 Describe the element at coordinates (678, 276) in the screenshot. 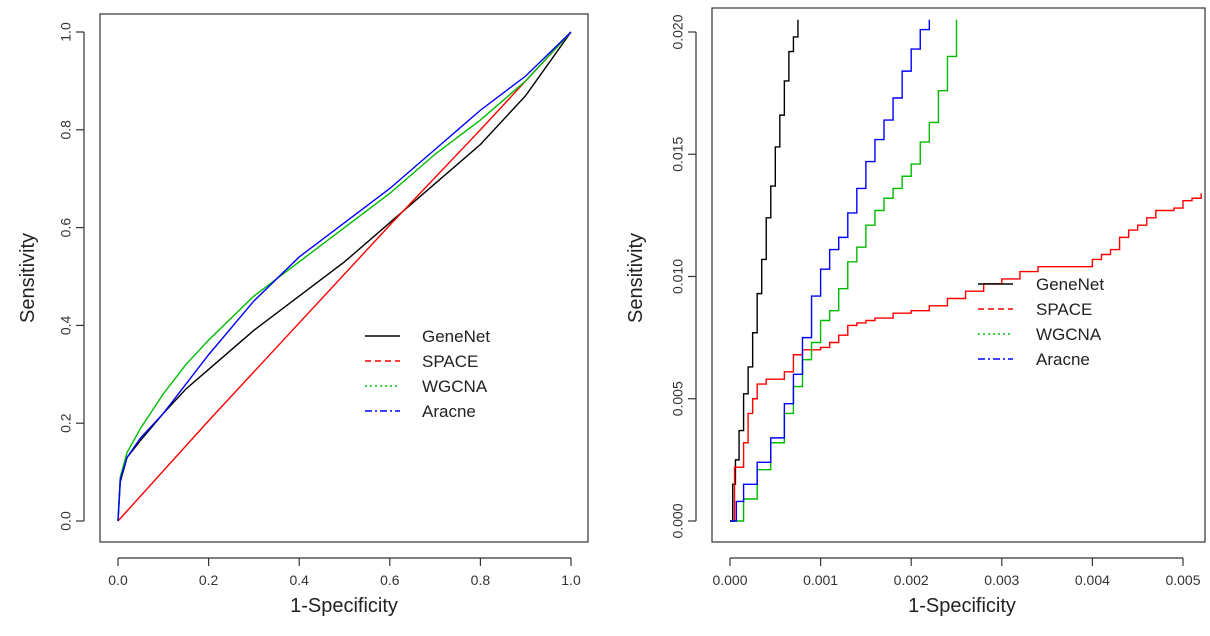

I see `y-tick-label: 0.010` at that location.